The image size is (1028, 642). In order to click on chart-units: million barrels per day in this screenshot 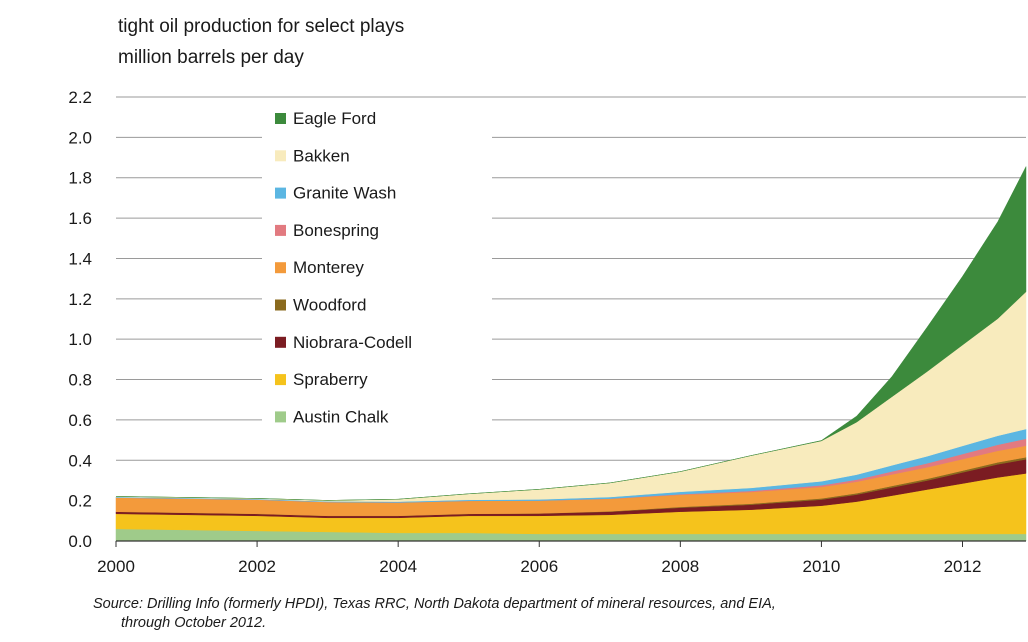, I will do `click(211, 57)`.